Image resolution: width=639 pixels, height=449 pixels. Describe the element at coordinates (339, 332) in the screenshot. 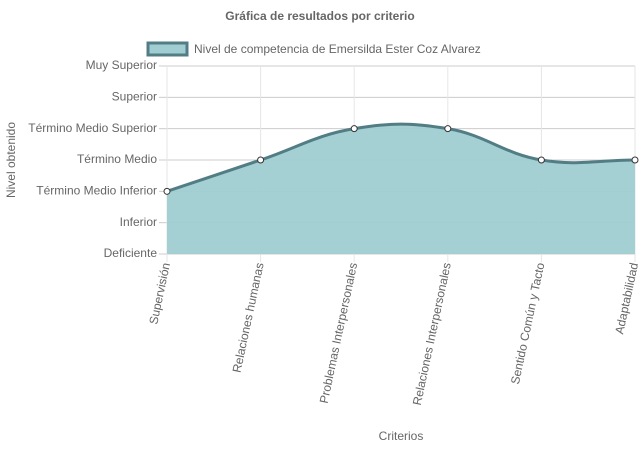

I see `x-tick-label: Problemas Interpersonales` at that location.